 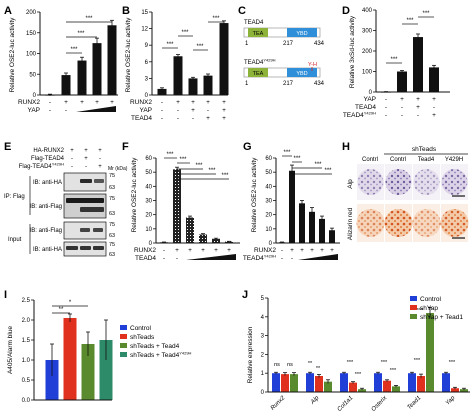 I want to click on dose-wedge, so click(x=96, y=109).